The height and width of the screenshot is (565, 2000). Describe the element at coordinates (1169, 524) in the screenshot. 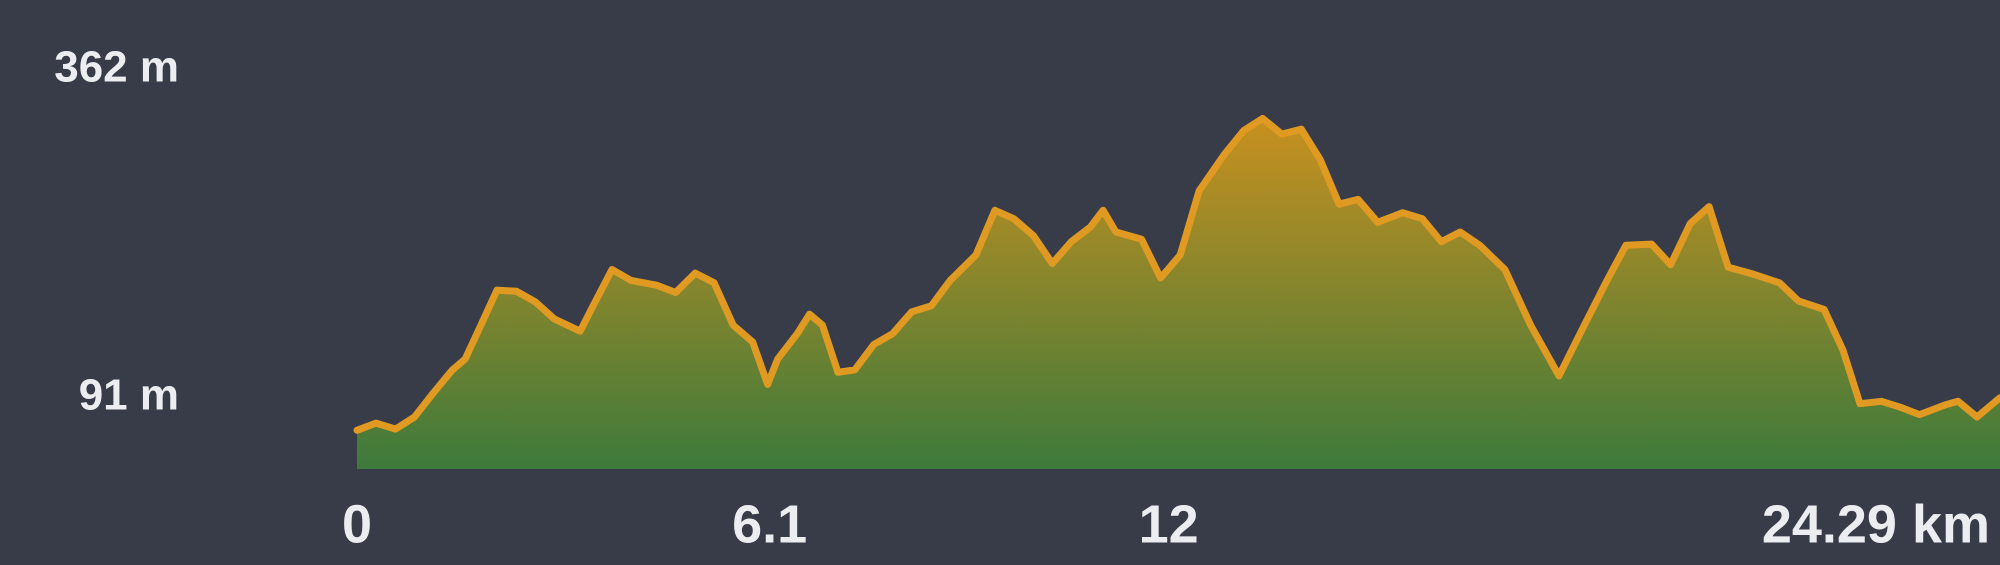

I see `x-tick-label: 12` at that location.